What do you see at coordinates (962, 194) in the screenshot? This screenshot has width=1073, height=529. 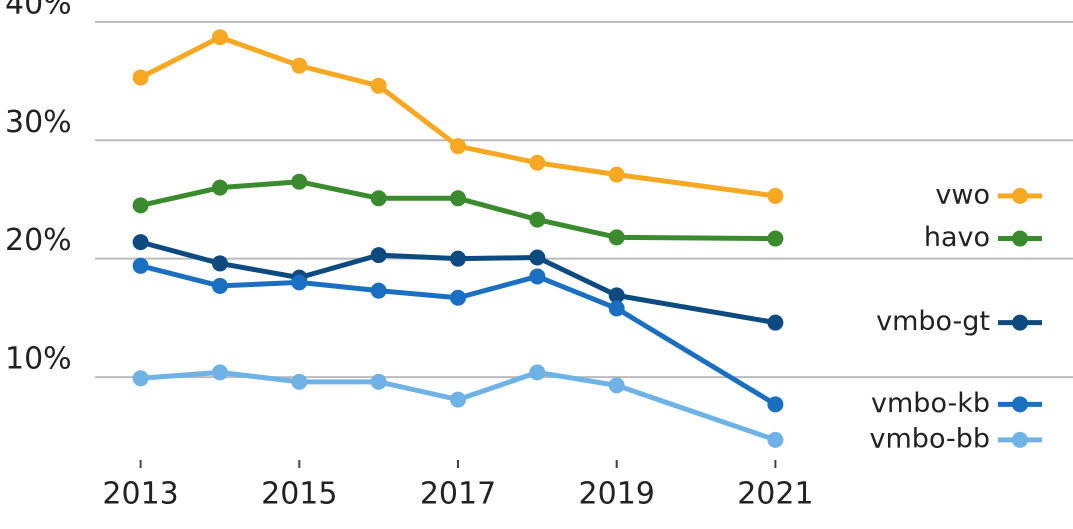 I see `legend-label: vwo` at bounding box center [962, 194].